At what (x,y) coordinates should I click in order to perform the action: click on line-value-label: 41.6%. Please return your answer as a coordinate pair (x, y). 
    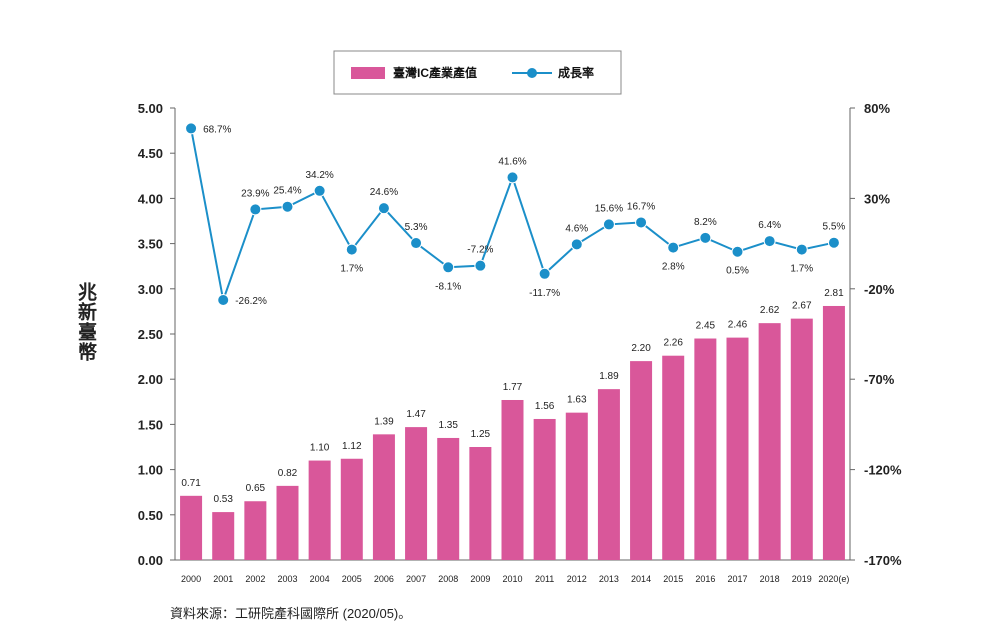
    Looking at the image, I should click on (512, 161).